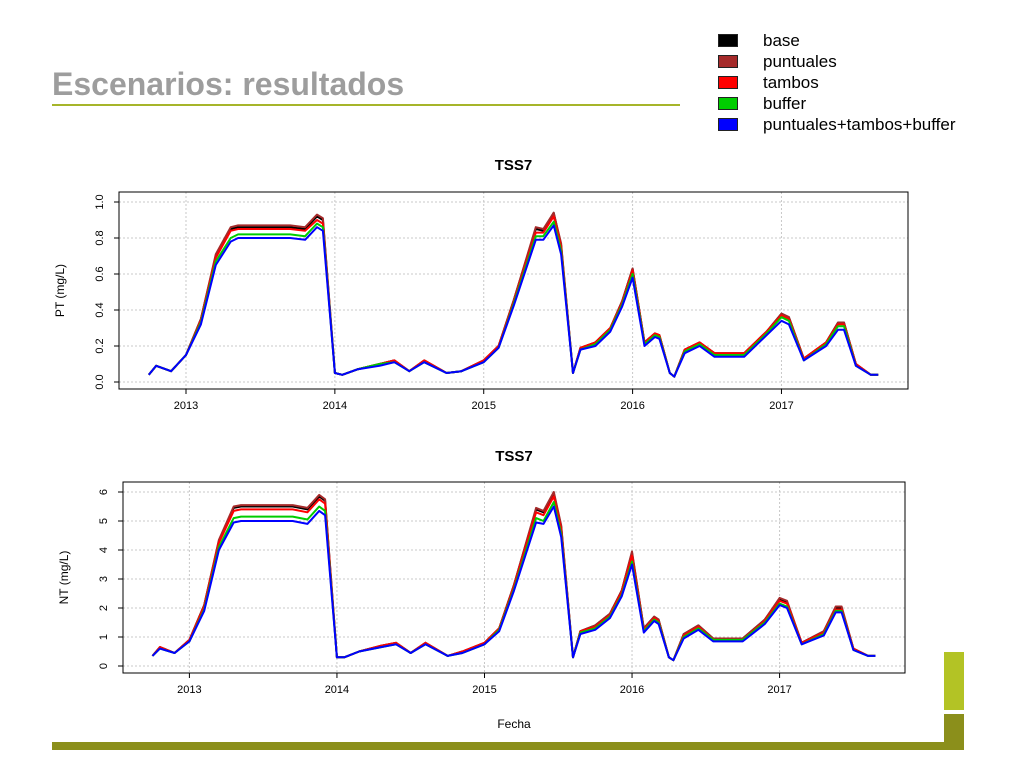  What do you see at coordinates (100, 345) in the screenshot?
I see `y-tick-label: 0.2` at bounding box center [100, 345].